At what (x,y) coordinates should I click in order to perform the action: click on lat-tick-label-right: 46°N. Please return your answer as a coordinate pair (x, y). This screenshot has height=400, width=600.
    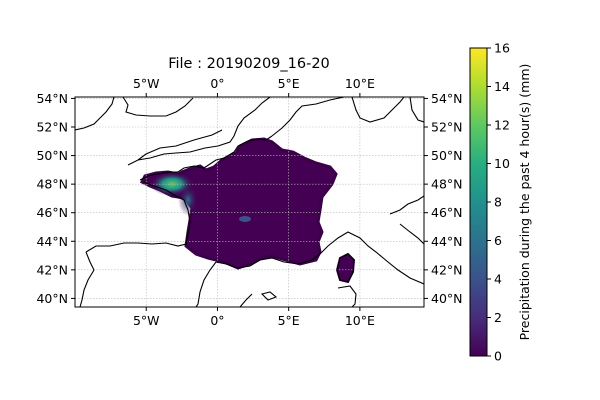
    Looking at the image, I should click on (447, 212).